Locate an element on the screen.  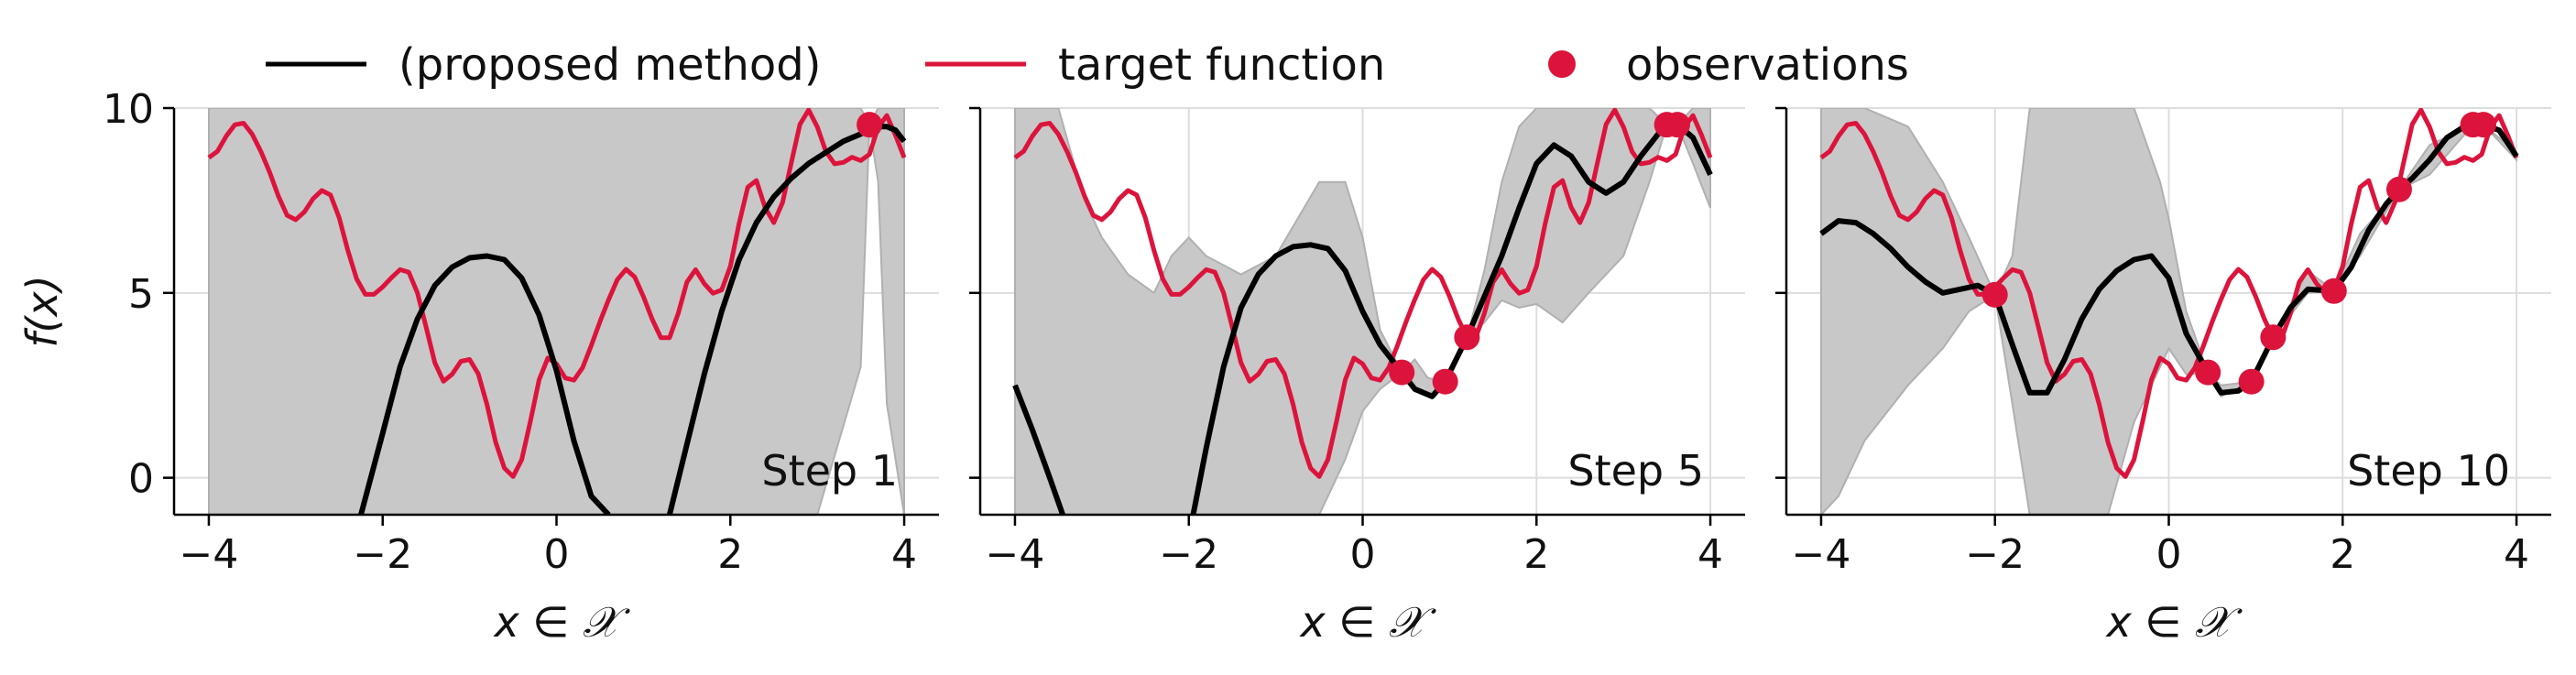
step-label: Step 1 is located at coordinates (830, 470).